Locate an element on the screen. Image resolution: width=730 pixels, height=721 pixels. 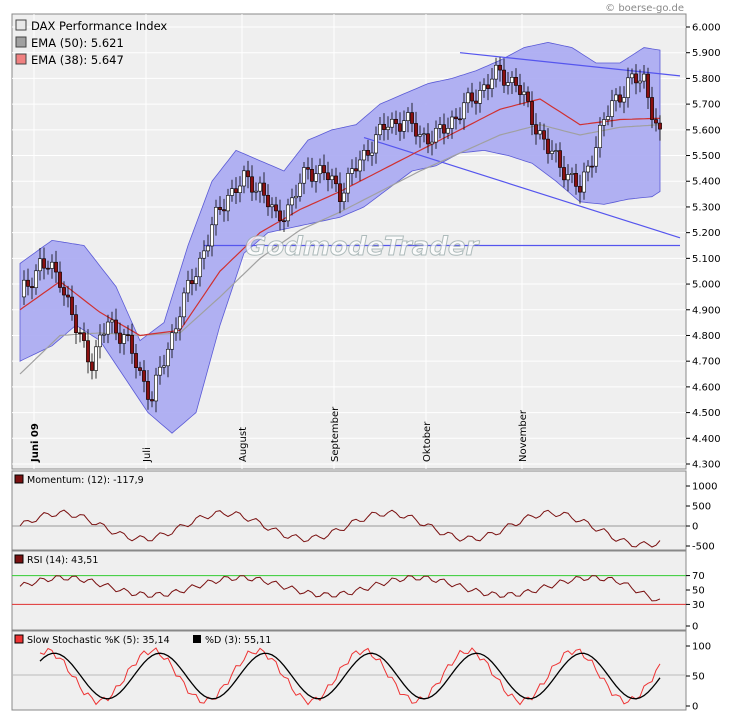
month-label: November is located at coordinates (523, 435).